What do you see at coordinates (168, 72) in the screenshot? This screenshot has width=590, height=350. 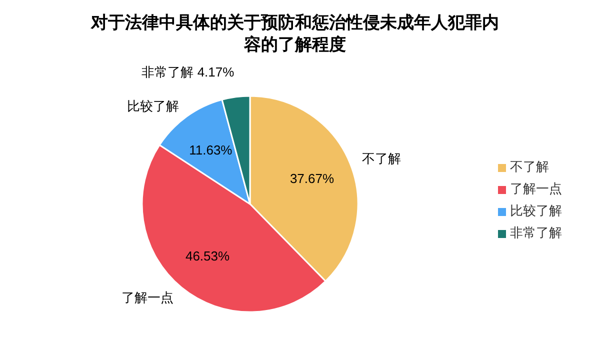 I see `slice-label: 非常了解` at bounding box center [168, 72].